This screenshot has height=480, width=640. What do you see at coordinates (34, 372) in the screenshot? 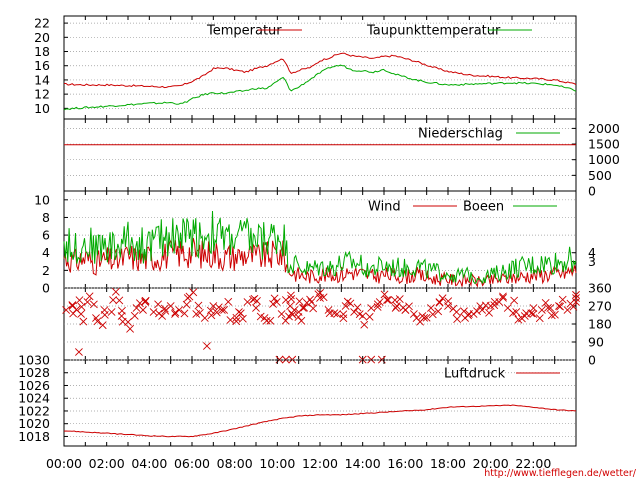
I see `y-tick-label: 1028` at bounding box center [34, 372].